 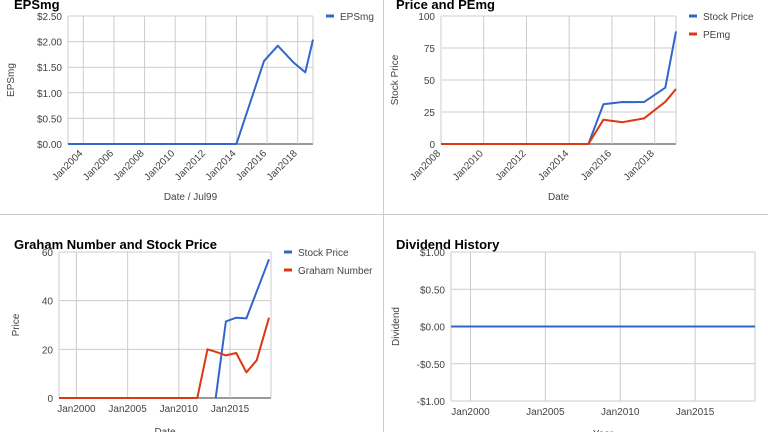 I want to click on horizontal-divider, so click(x=384, y=214).